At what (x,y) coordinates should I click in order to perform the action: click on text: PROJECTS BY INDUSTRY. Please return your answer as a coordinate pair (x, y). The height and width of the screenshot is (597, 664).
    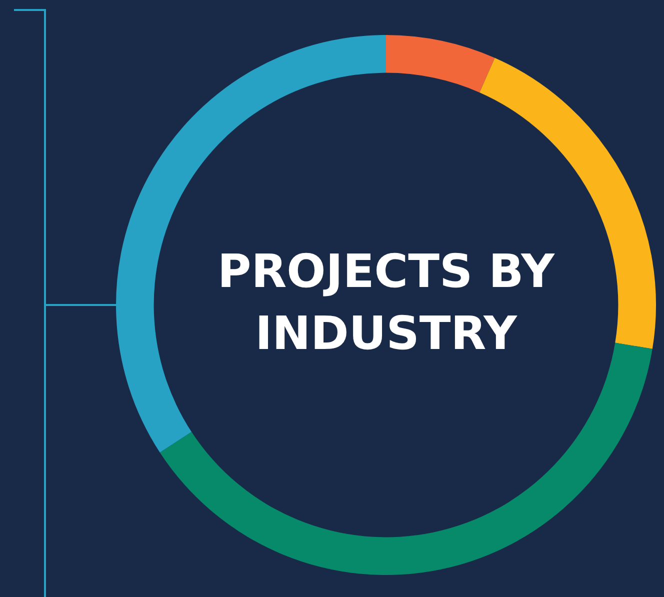
    Looking at the image, I should click on (386, 302).